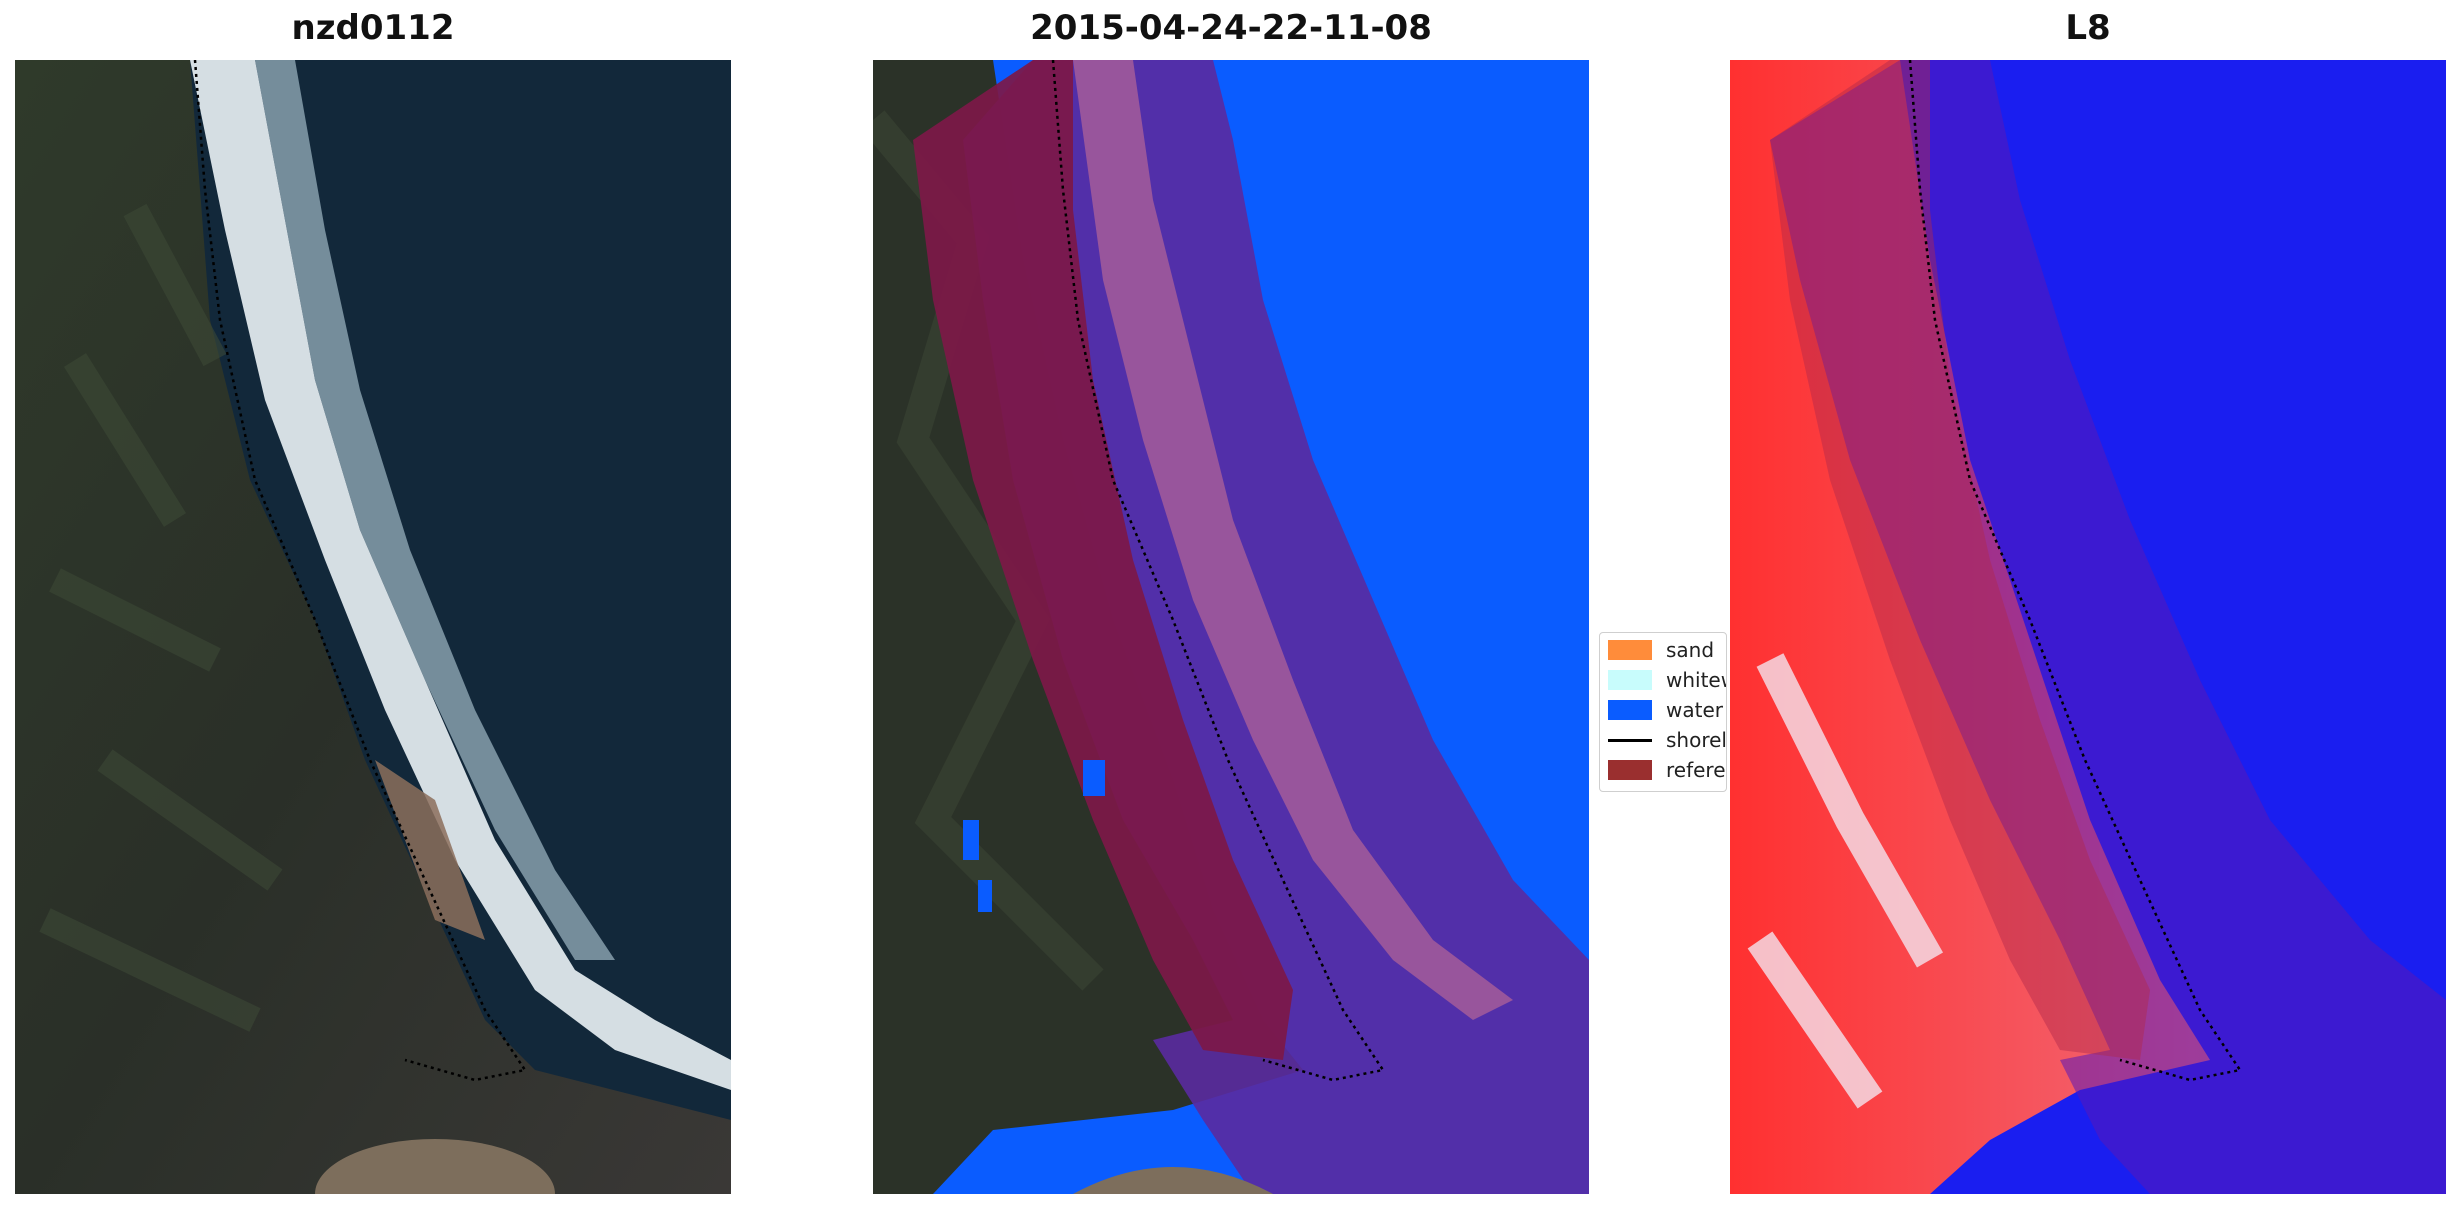  What do you see at coordinates (1630, 710) in the screenshot?
I see `legend-swatch-water` at bounding box center [1630, 710].